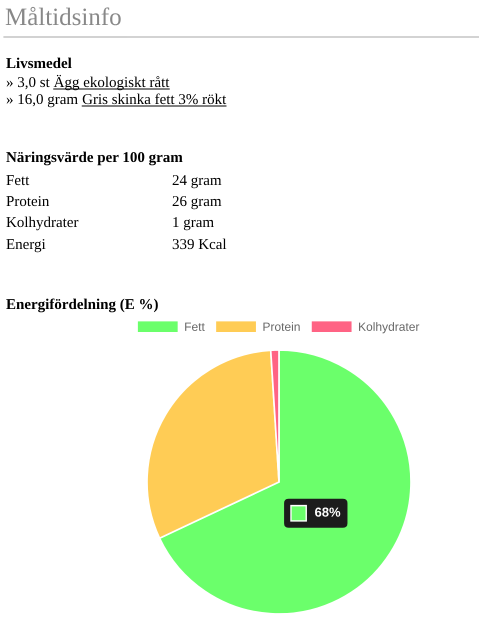 Image resolution: width=479 pixels, height=644 pixels. What do you see at coordinates (112, 82) in the screenshot?
I see `text: Ägg ekologiskt rått` at bounding box center [112, 82].